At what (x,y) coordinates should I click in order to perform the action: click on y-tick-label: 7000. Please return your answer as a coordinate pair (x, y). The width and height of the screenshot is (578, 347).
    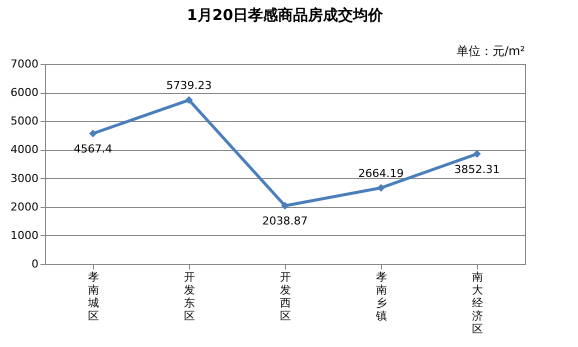
    Looking at the image, I should click on (24, 64).